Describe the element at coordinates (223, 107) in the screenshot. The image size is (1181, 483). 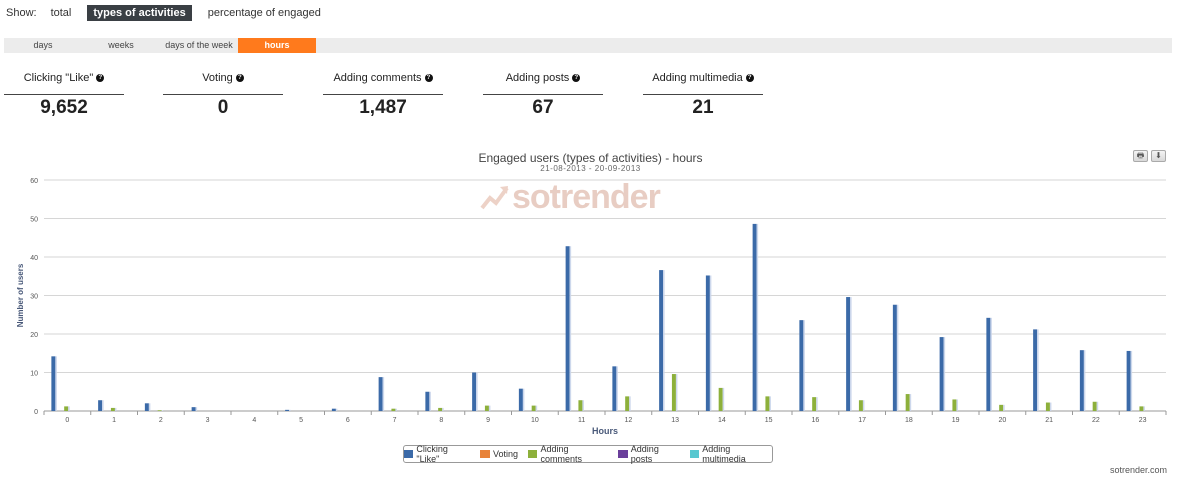
I see `stat-value: 0` at that location.